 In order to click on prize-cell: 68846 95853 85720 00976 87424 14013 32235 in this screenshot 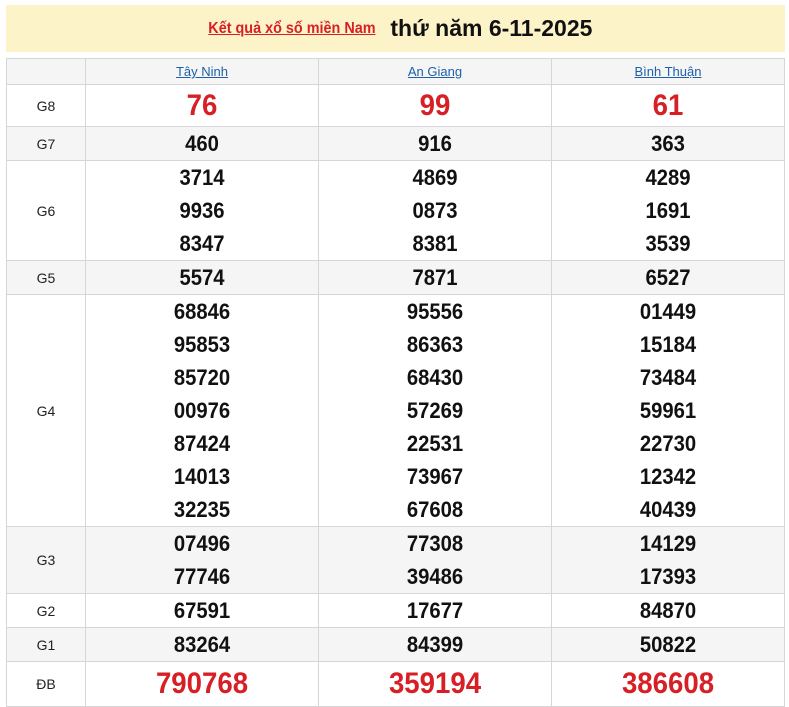, I will do `click(202, 410)`.